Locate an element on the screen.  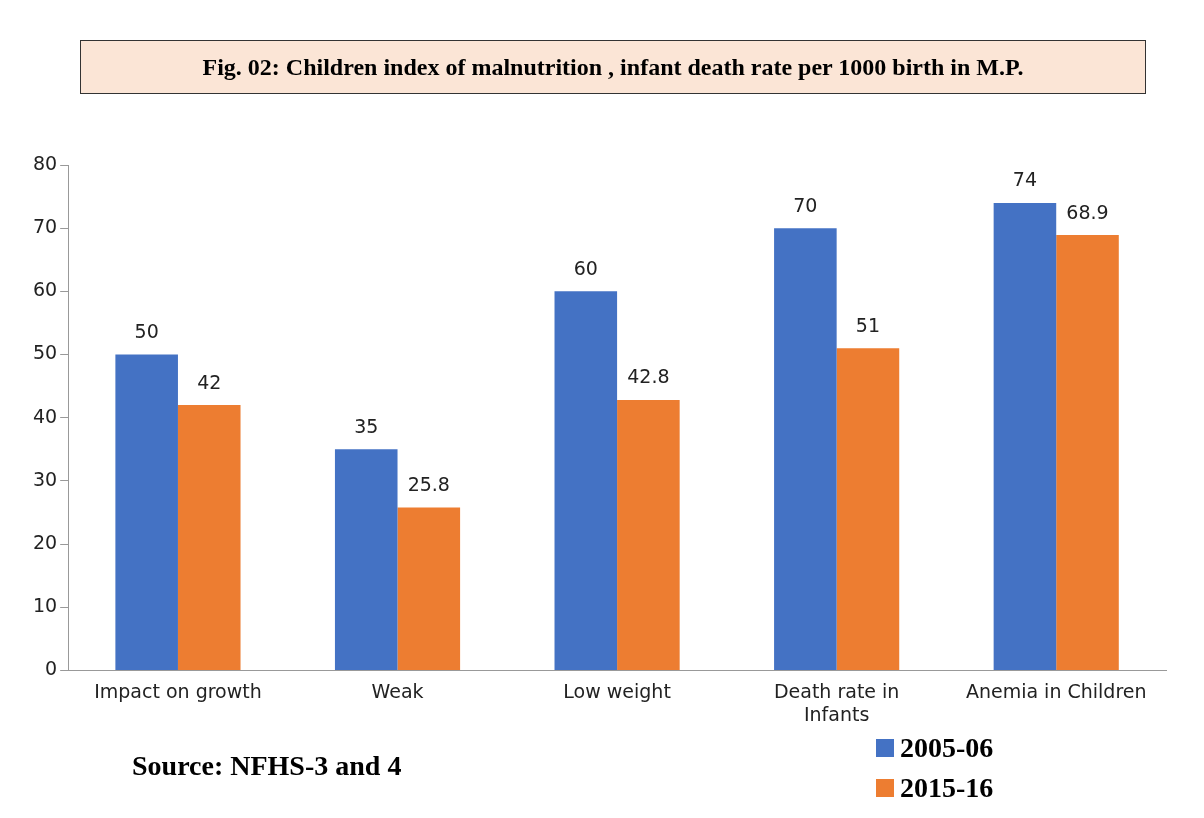
y-tick-label: 30 is located at coordinates (45, 478).